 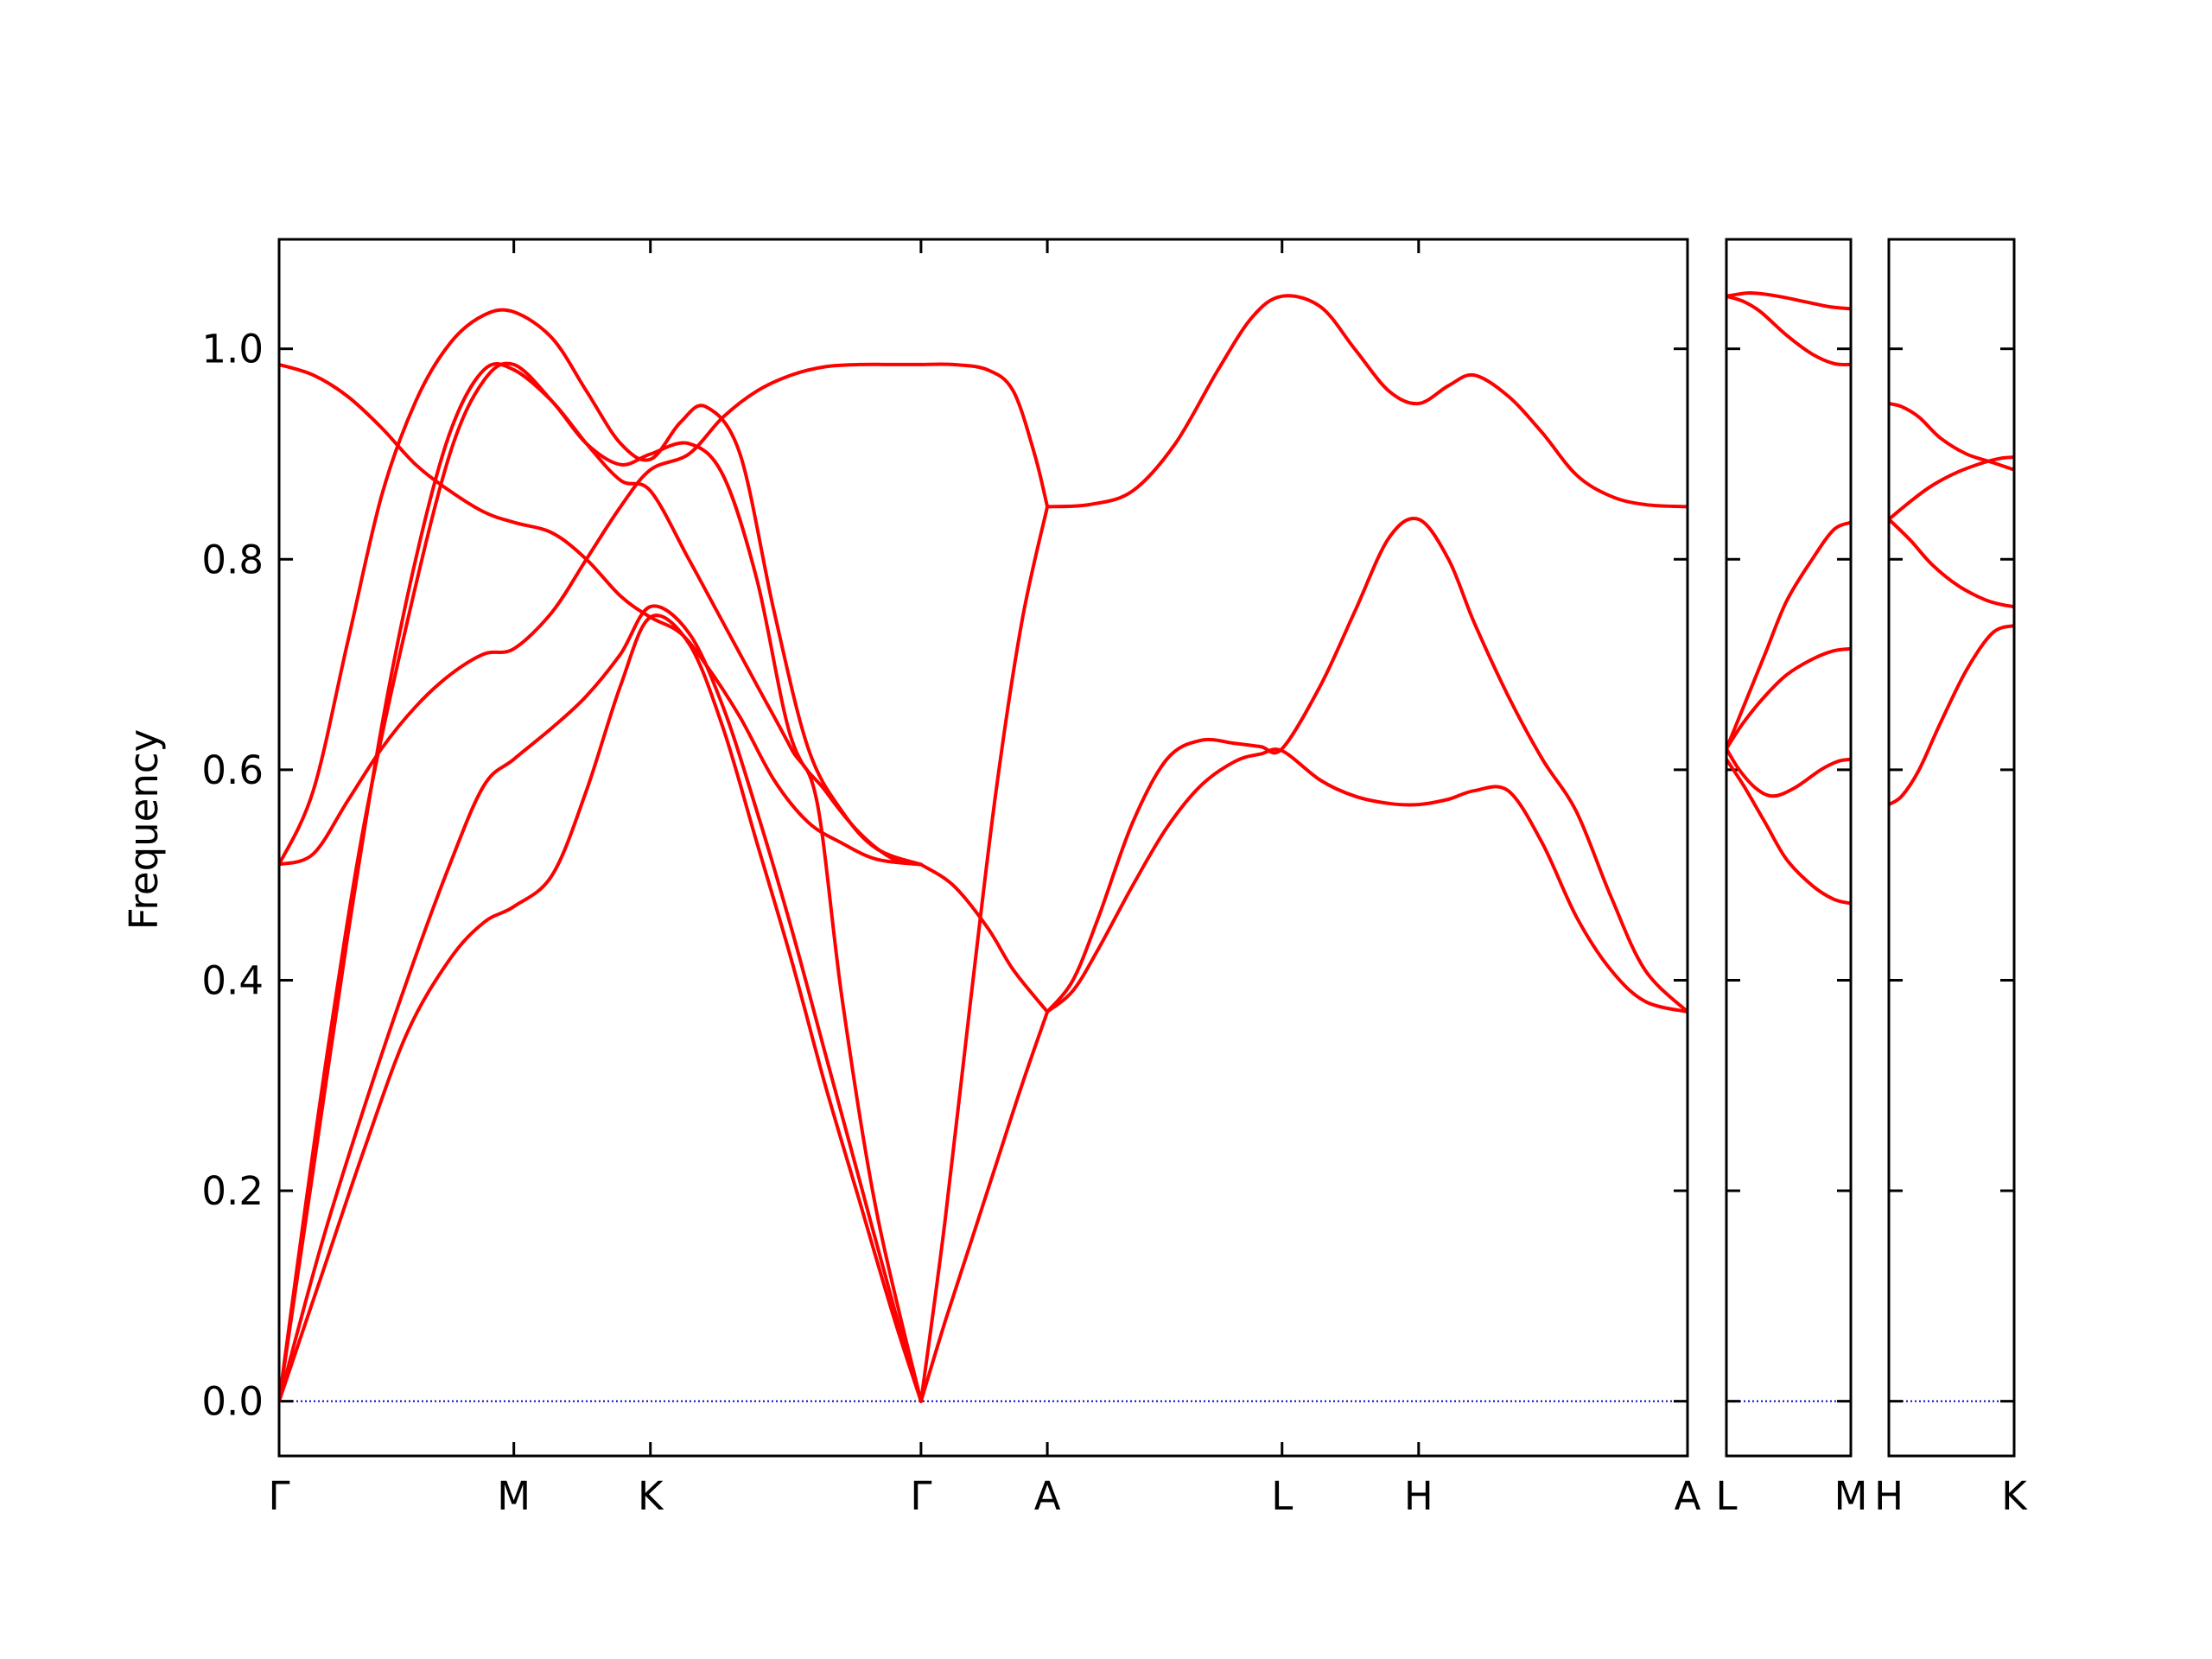 What do you see at coordinates (232, 1402) in the screenshot?
I see `y-tick-label: 0.0` at bounding box center [232, 1402].